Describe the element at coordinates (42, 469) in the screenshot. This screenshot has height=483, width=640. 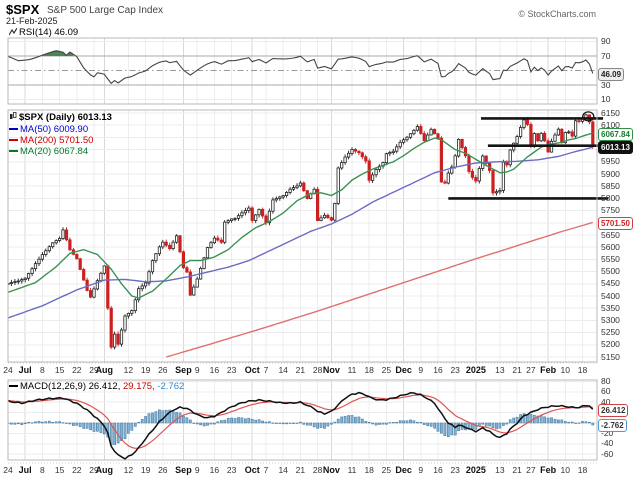
I see `x-tick-label: 8` at that location.